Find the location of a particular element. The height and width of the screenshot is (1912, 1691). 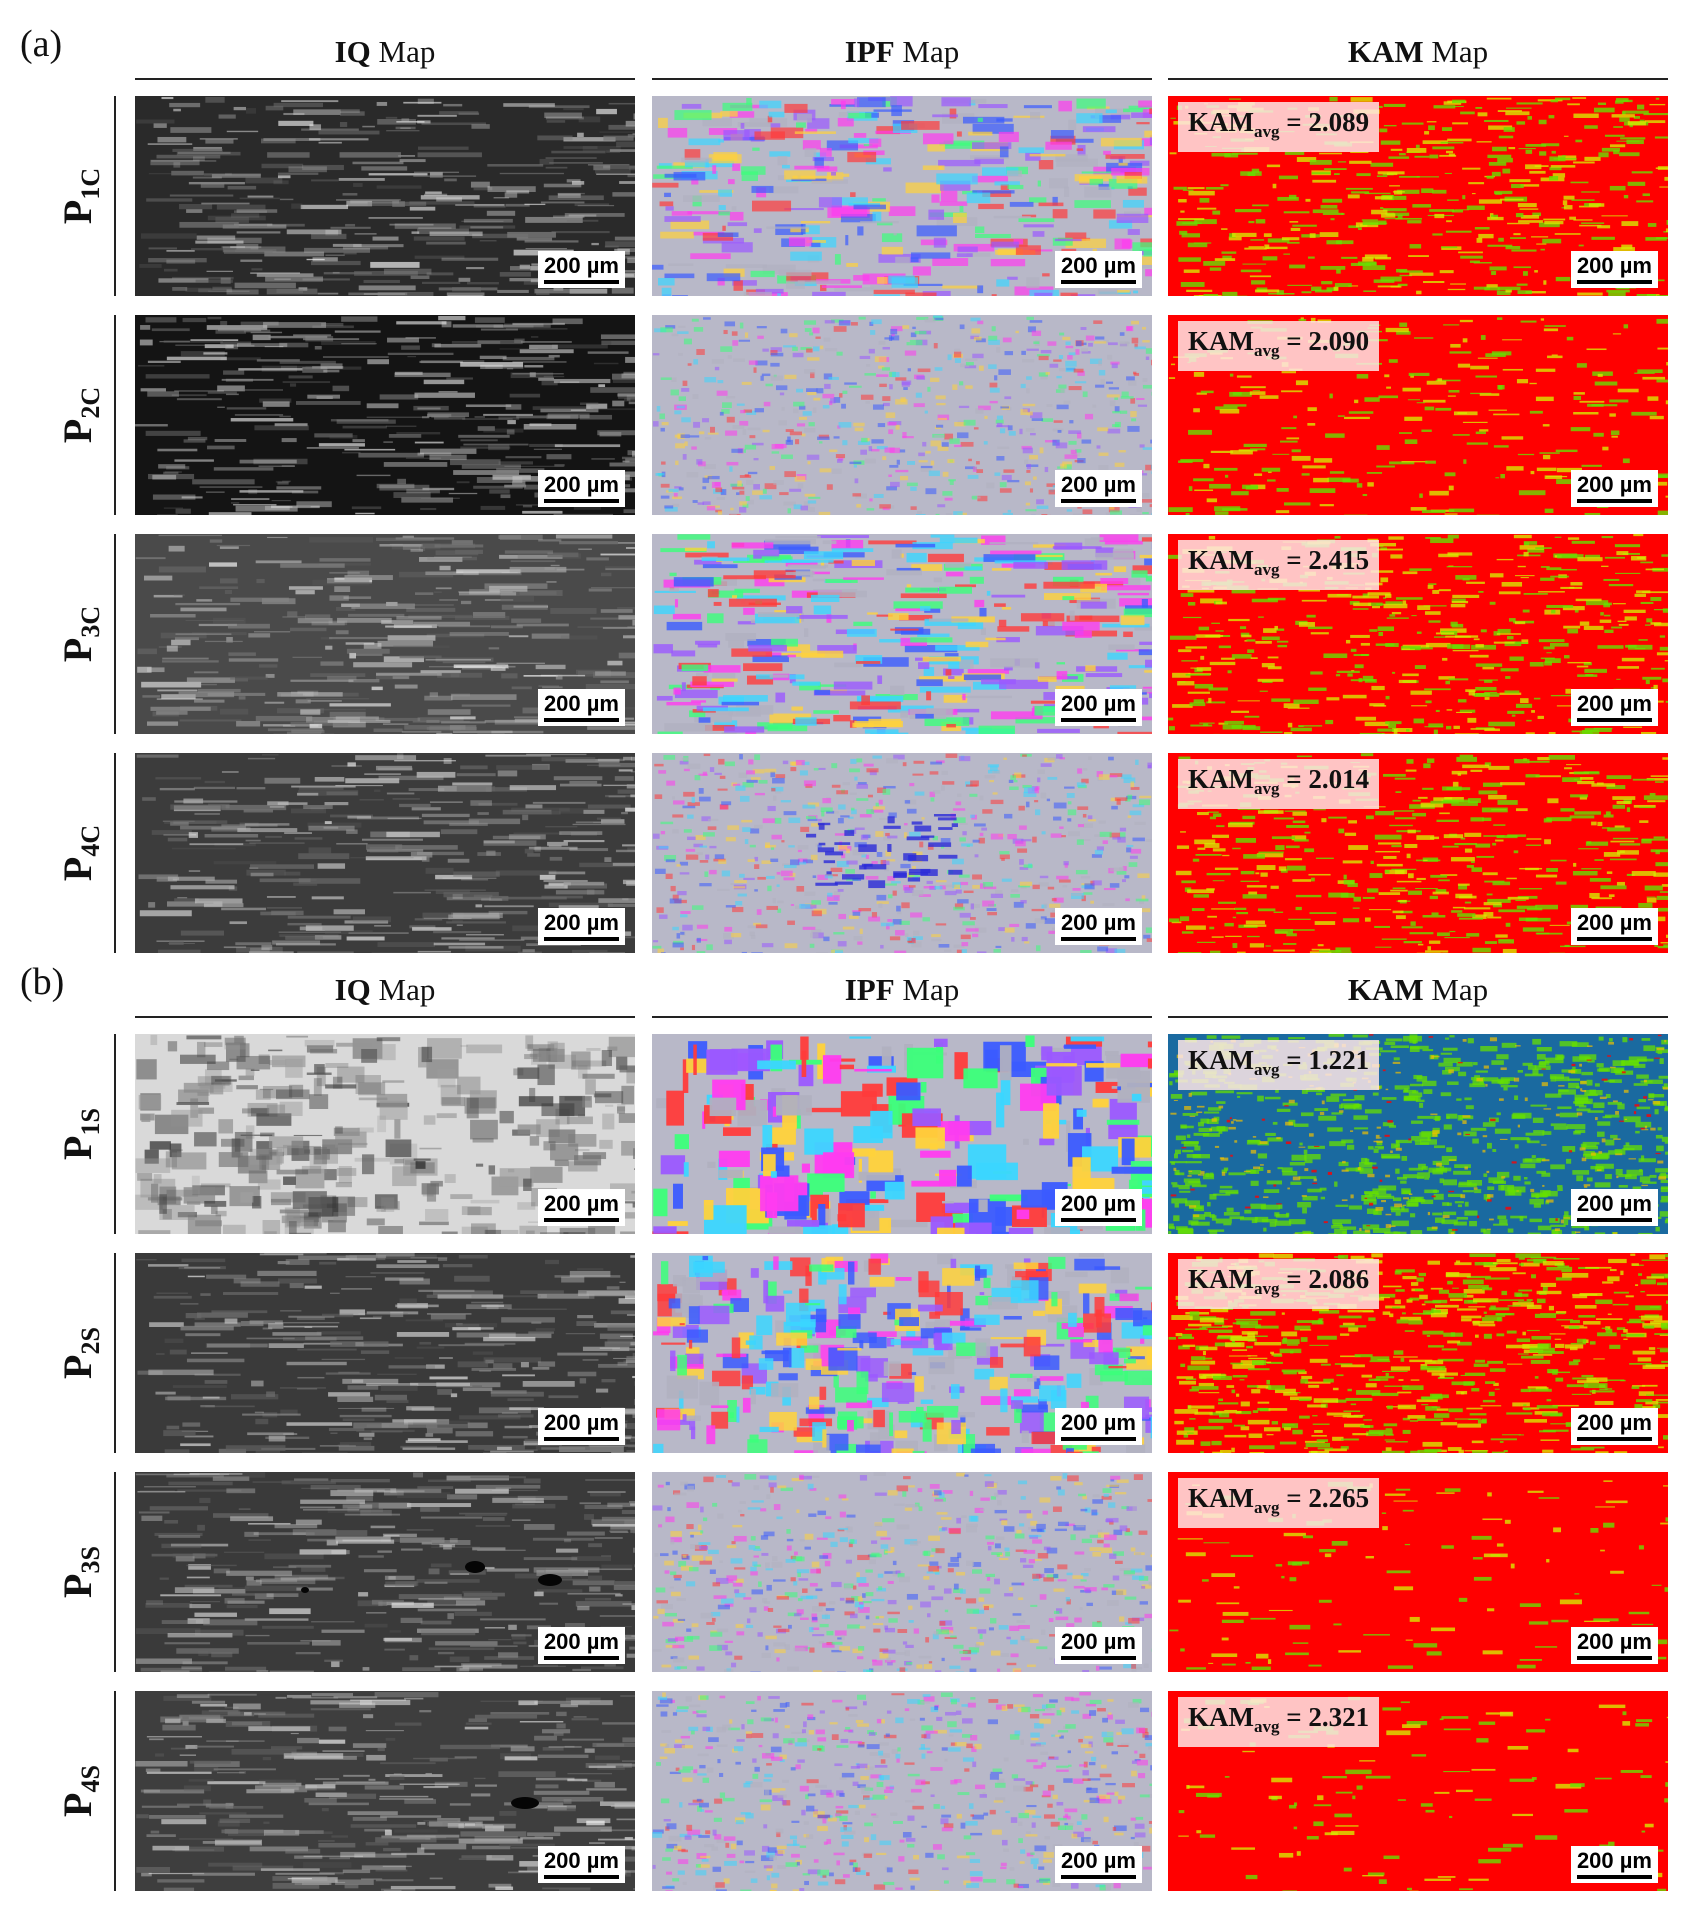

row-label: P3S is located at coordinates (84, 1572).